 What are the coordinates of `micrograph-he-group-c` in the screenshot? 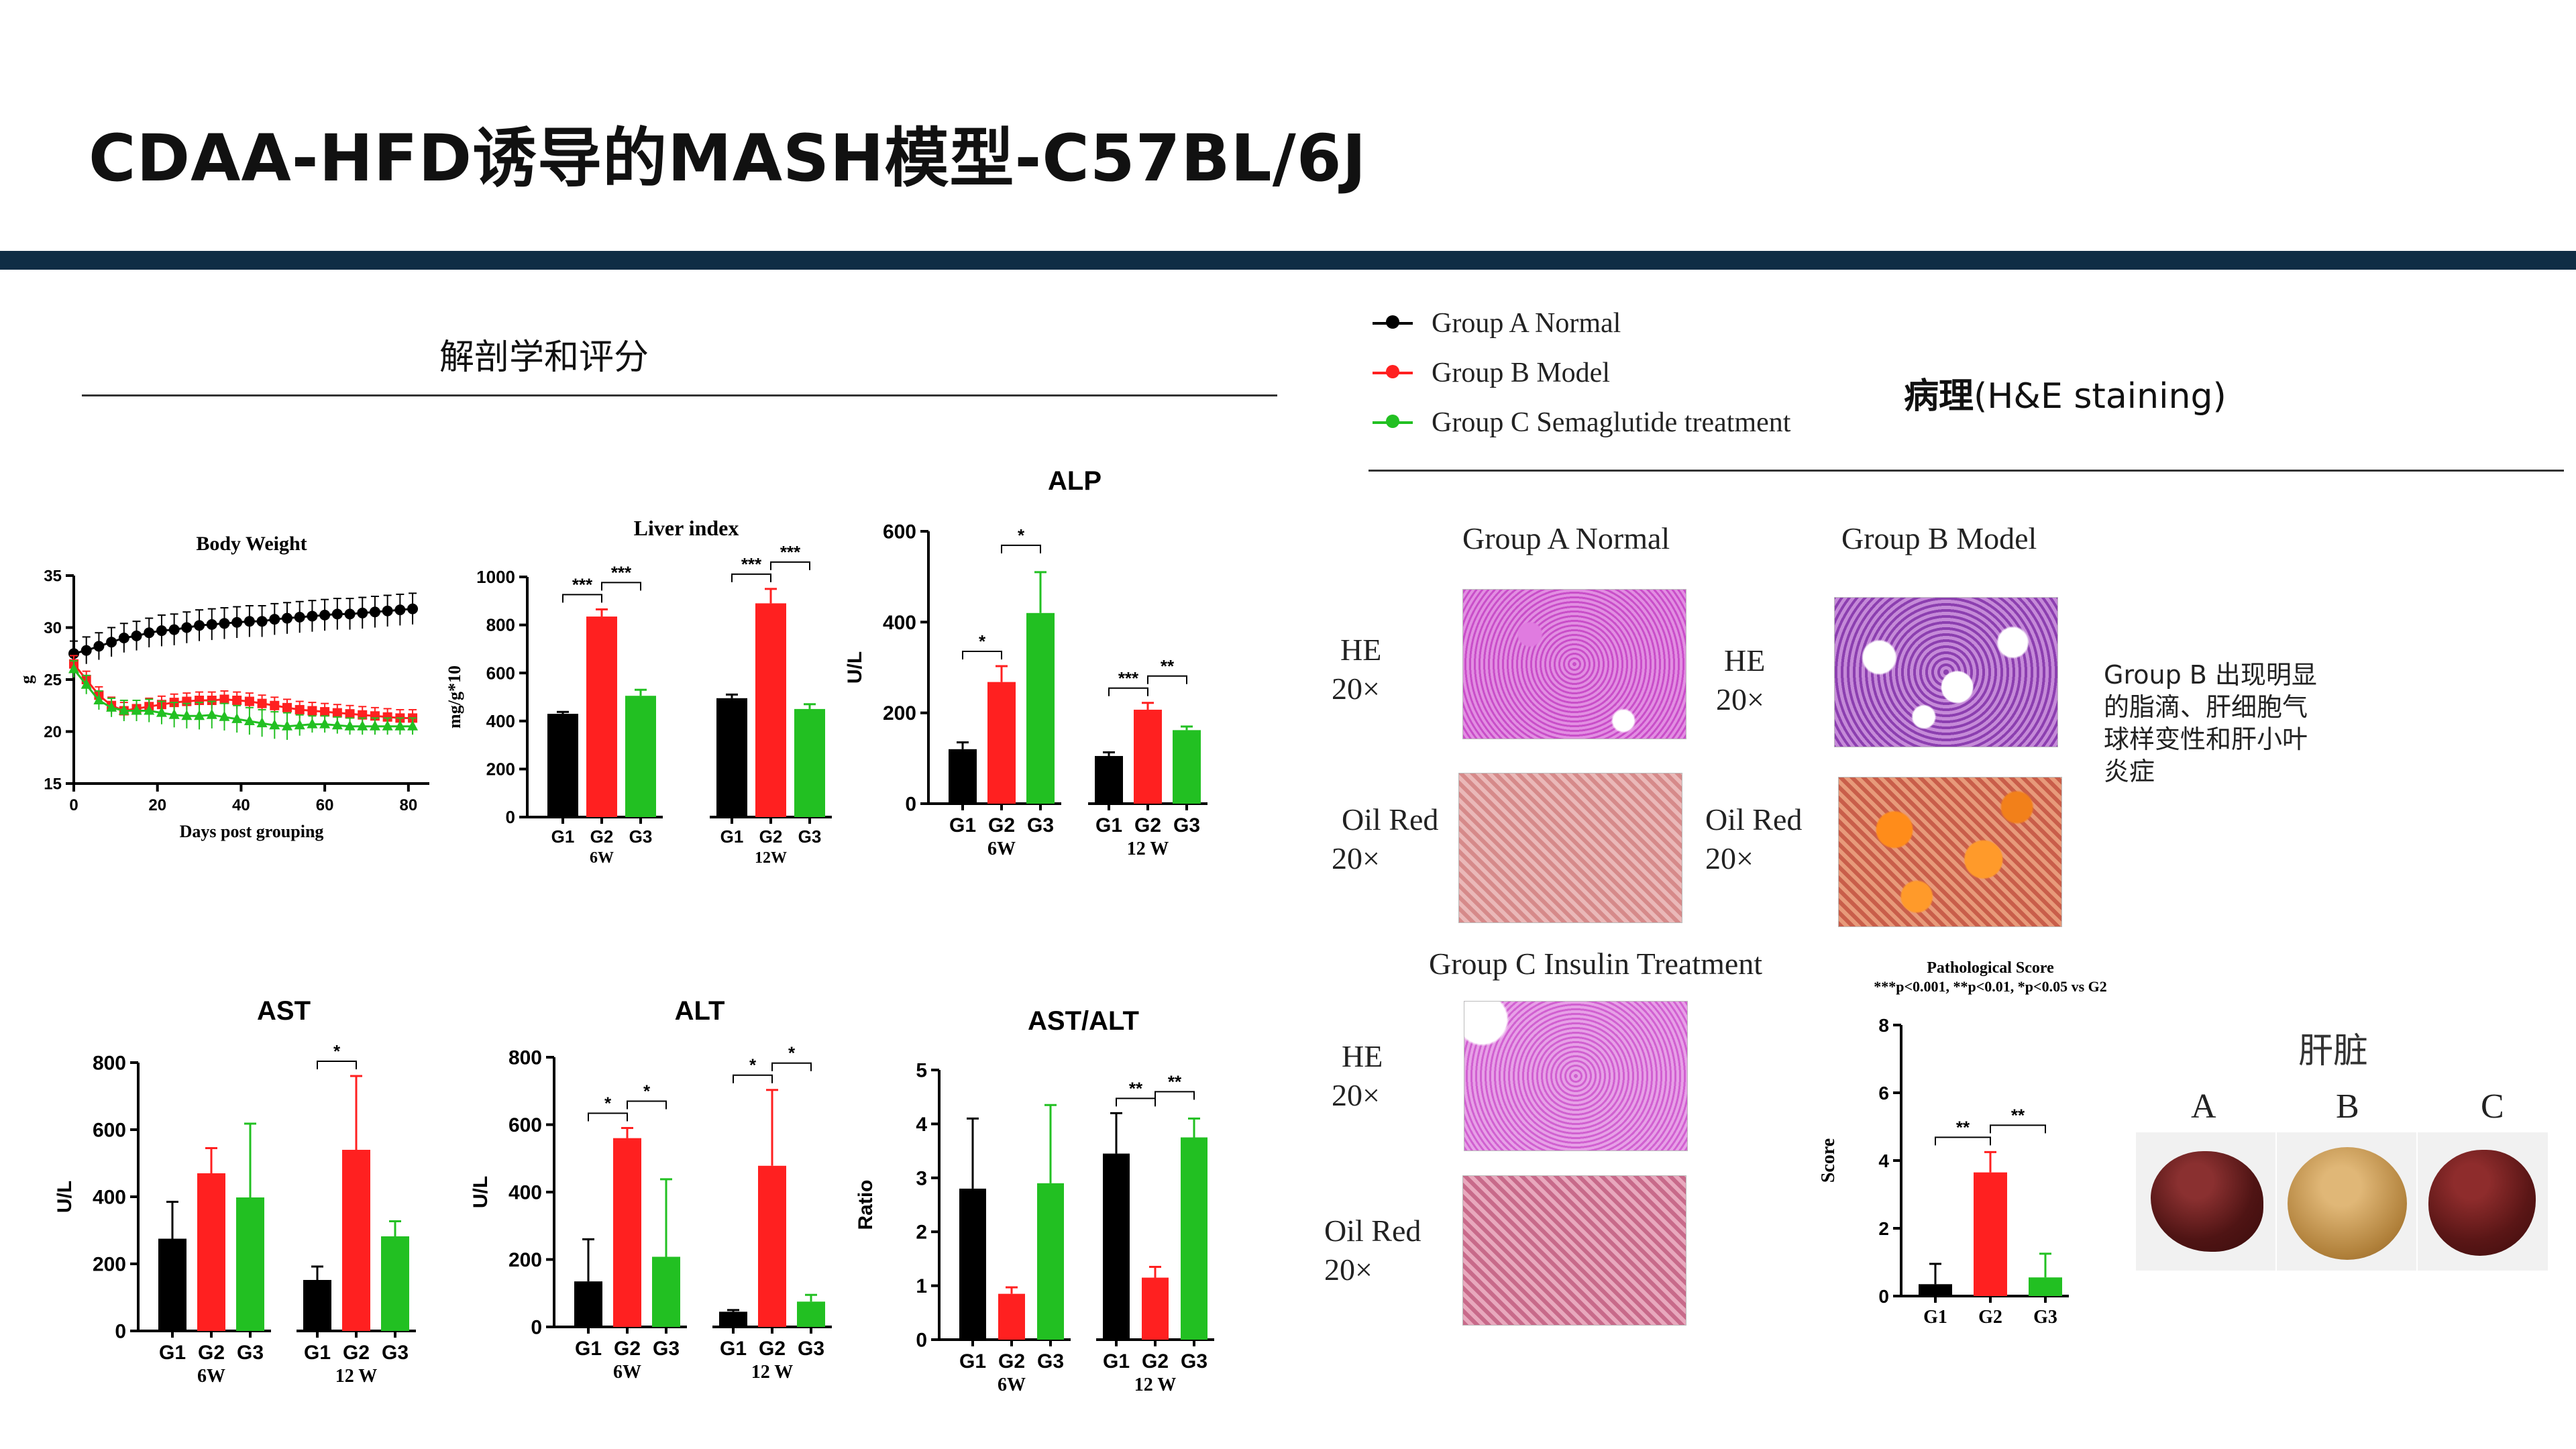 It's located at (1576, 1076).